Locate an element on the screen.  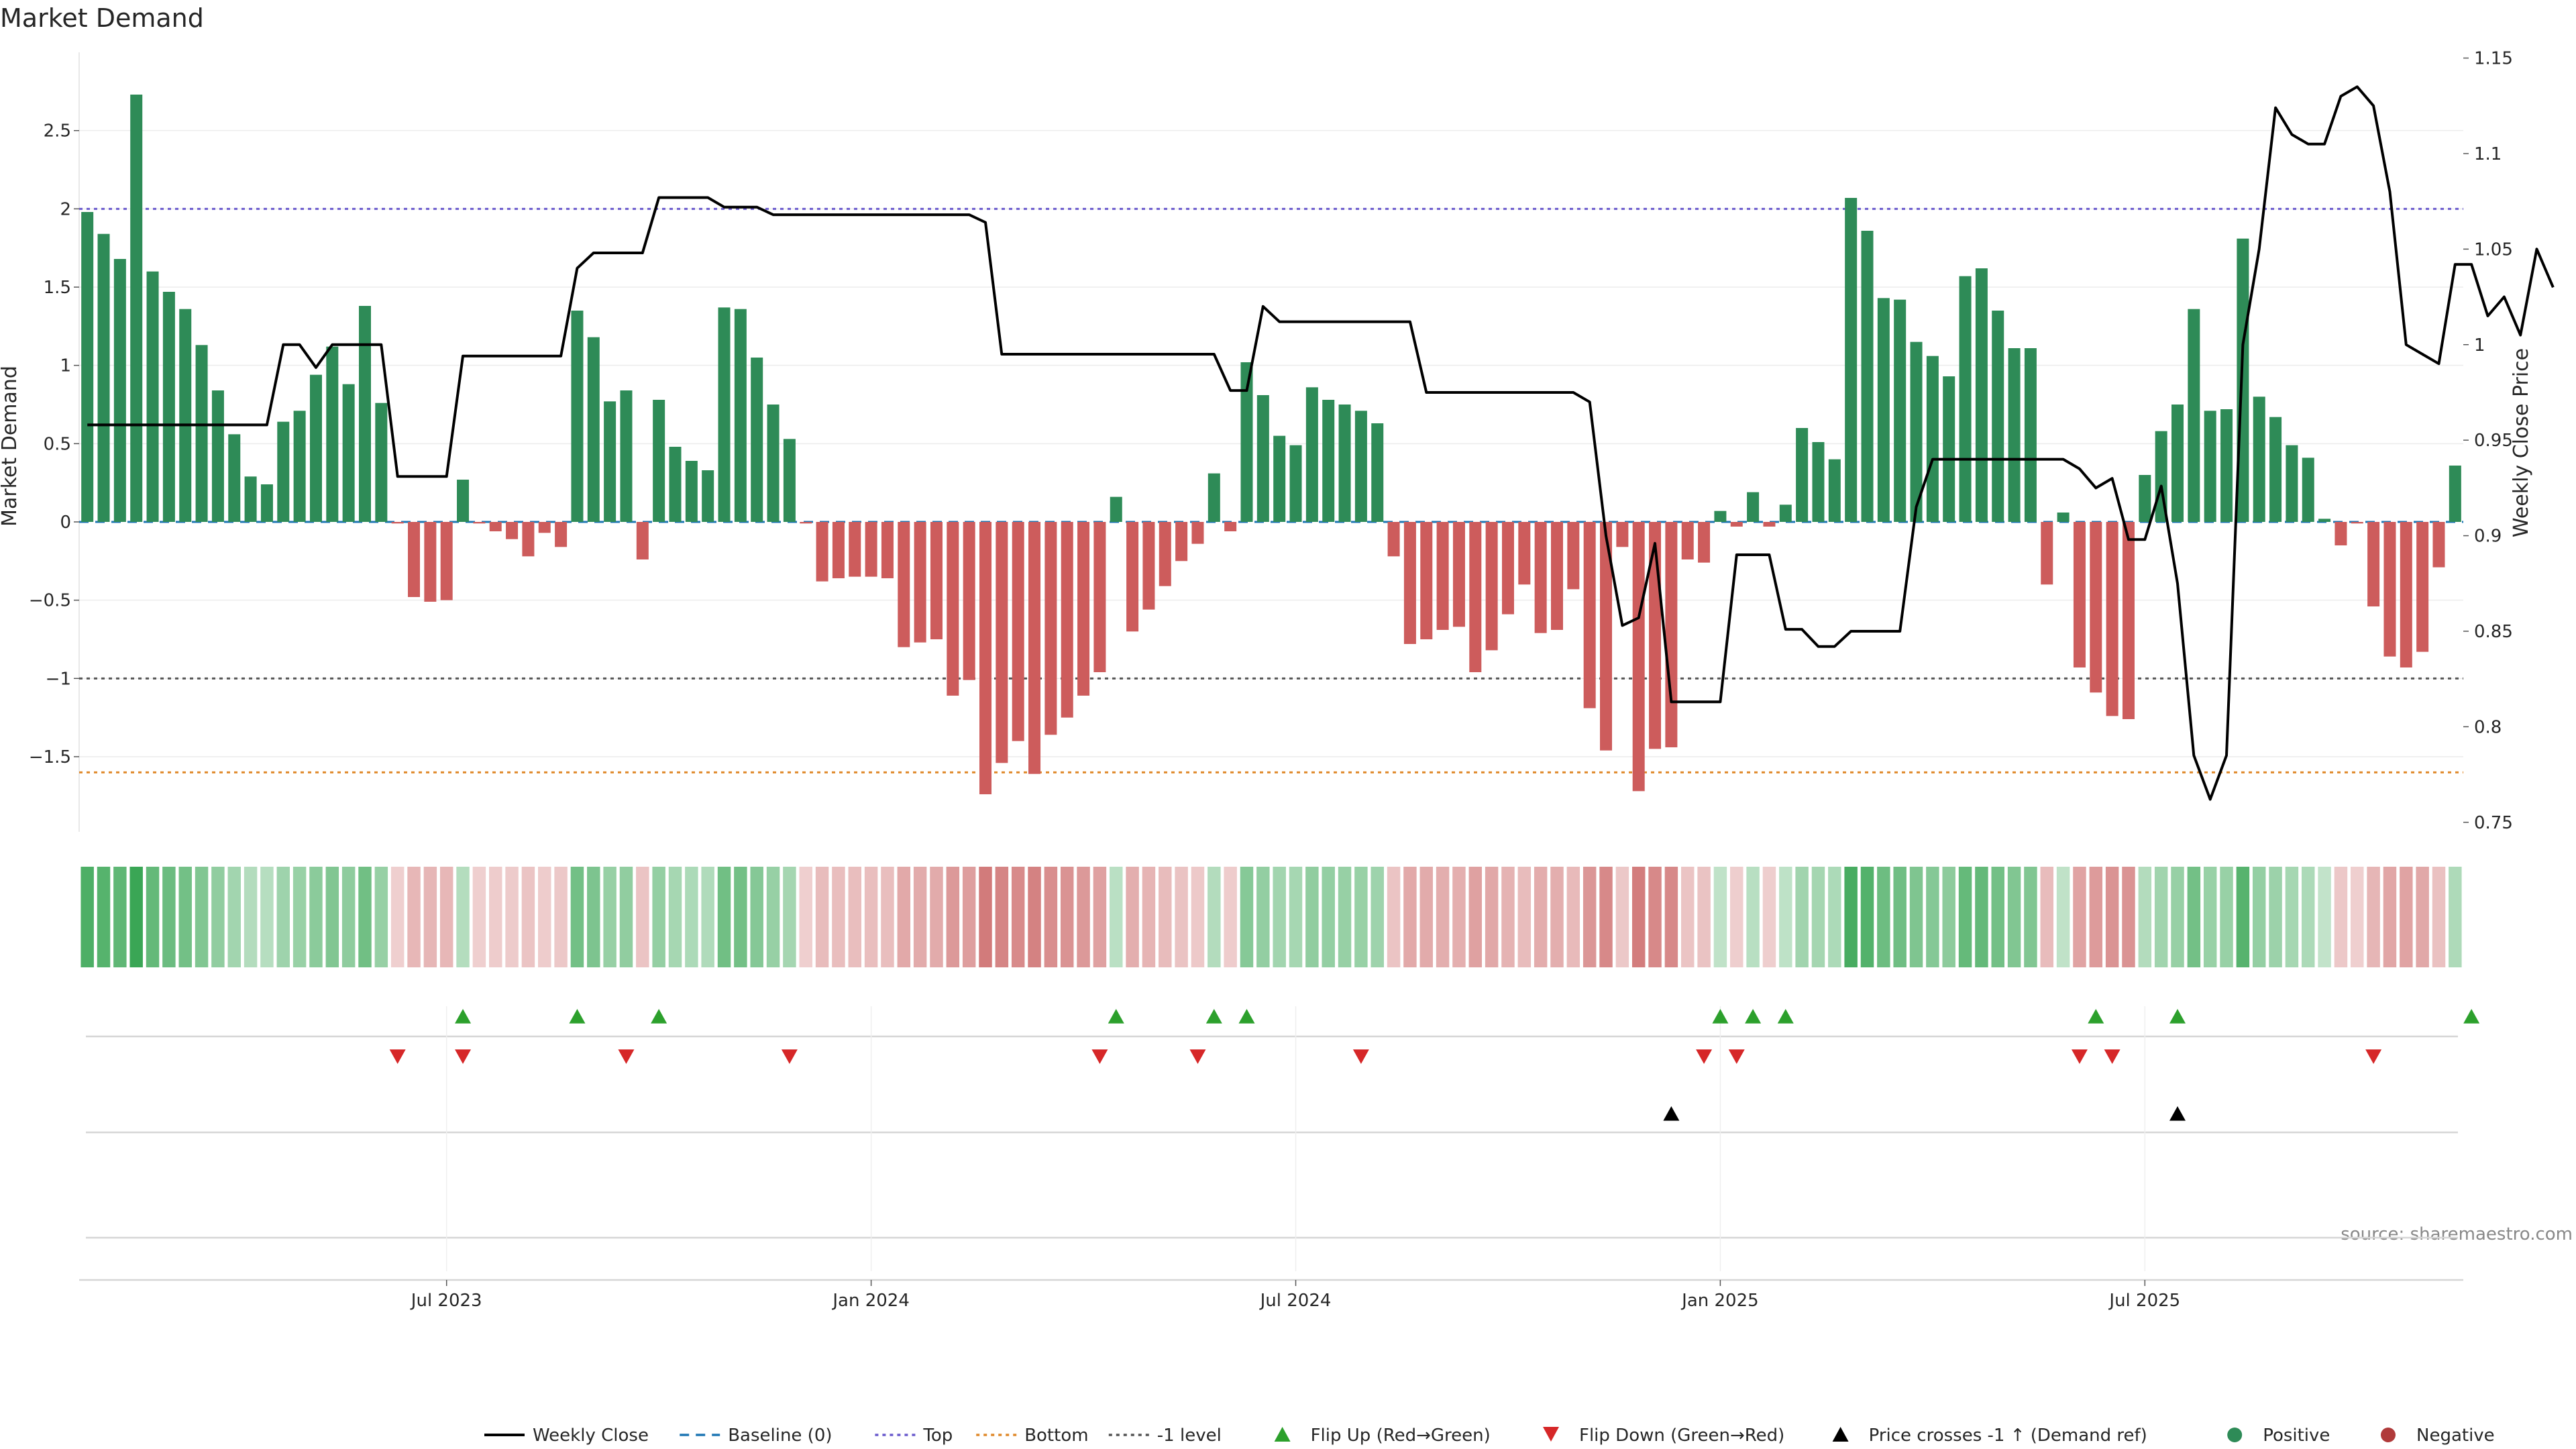
y2-axis-label: Weekly Close Price is located at coordinates (2521, 442).